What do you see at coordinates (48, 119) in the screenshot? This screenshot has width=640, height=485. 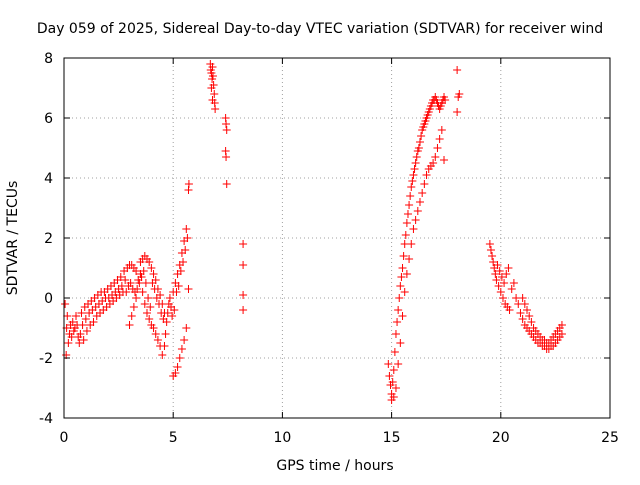 I see `y-tick-label: 6` at bounding box center [48, 119].